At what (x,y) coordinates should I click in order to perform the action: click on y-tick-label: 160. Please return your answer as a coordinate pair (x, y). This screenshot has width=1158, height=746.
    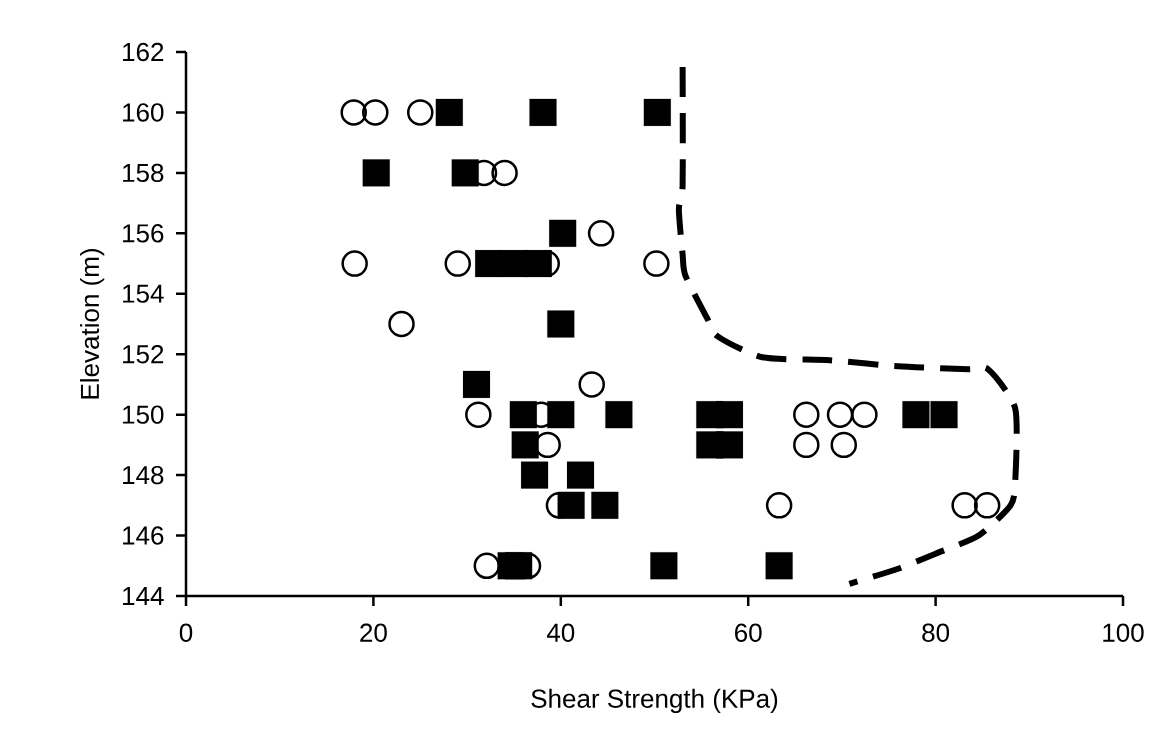
    Looking at the image, I should click on (143, 112).